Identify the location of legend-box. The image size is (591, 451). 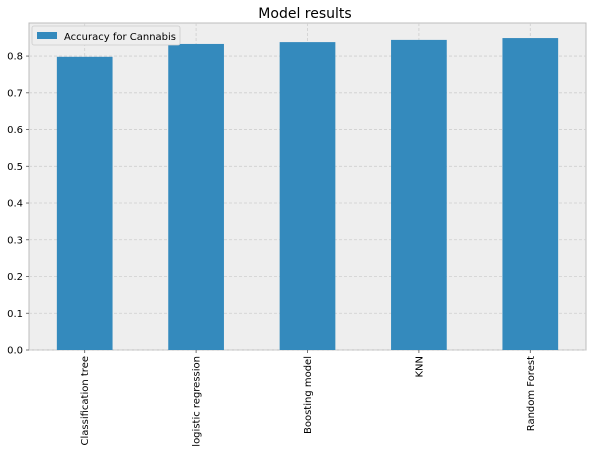
(106, 35).